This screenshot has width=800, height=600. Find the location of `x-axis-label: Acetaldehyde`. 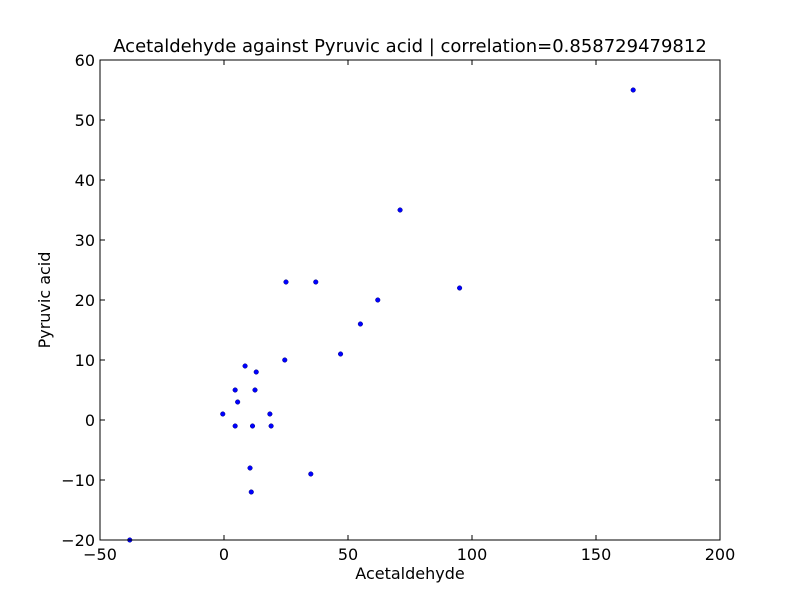

x-axis-label: Acetaldehyde is located at coordinates (409, 573).